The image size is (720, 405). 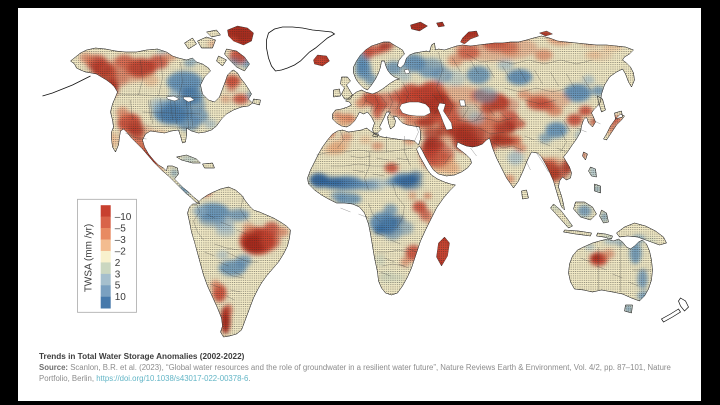 What do you see at coordinates (117, 274) in the screenshot?
I see `svg-text: 3` at bounding box center [117, 274].